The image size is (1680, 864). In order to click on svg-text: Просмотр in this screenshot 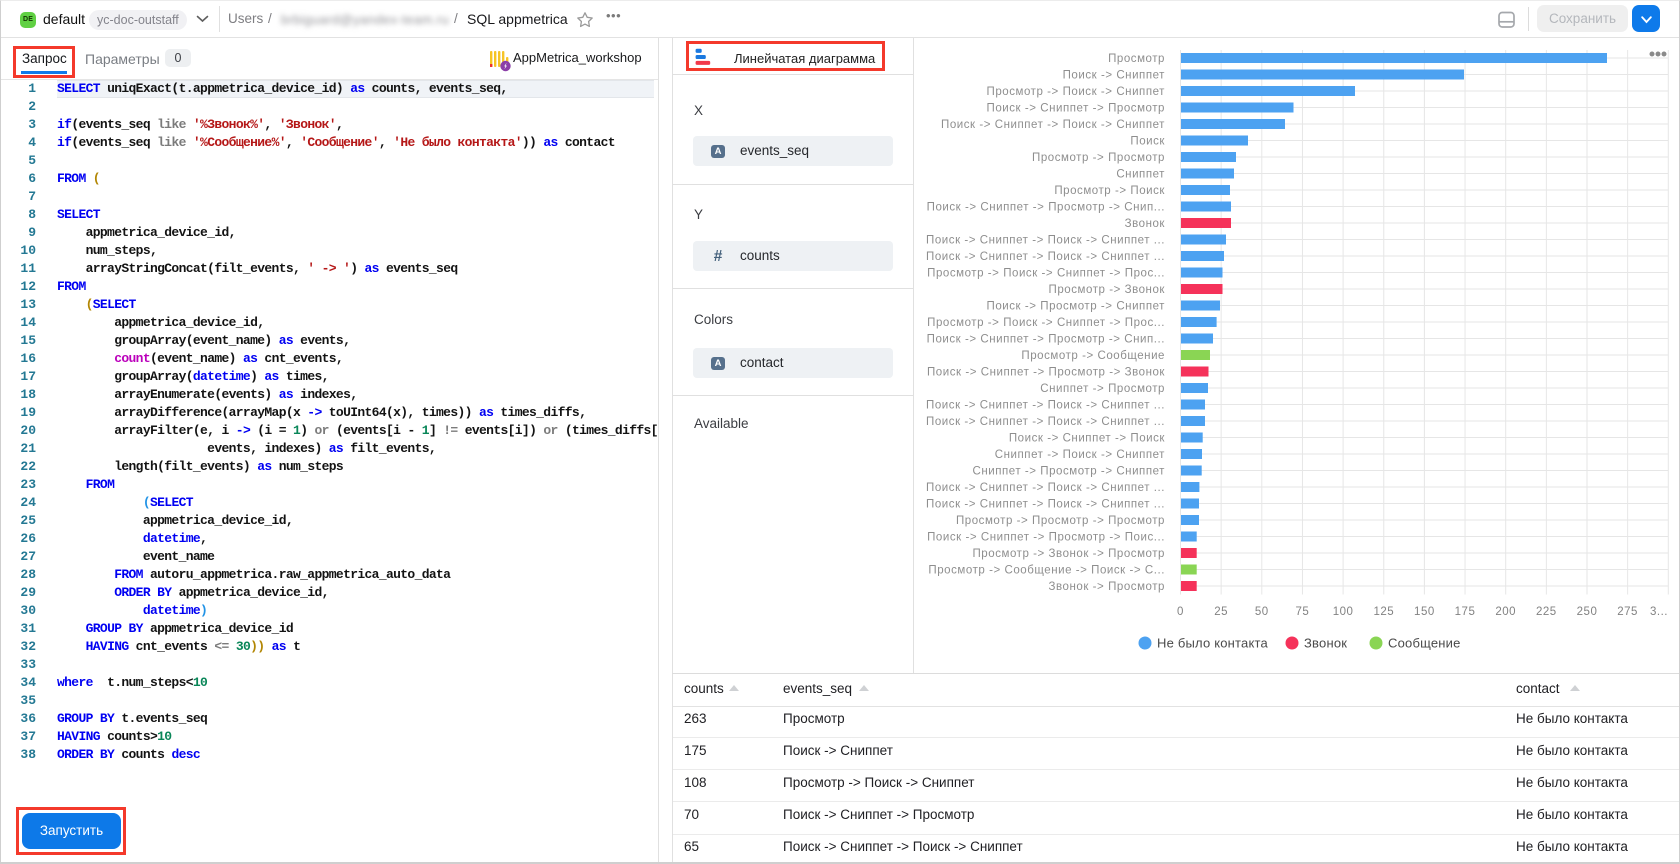, I will do `click(1136, 59)`.